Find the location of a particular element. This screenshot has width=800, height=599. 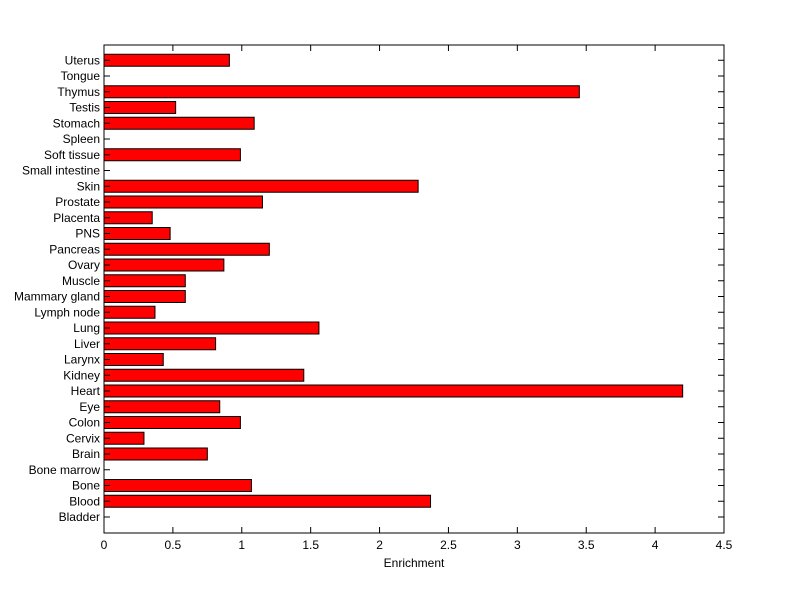

y-tick-label: Kidney is located at coordinates (81, 375).